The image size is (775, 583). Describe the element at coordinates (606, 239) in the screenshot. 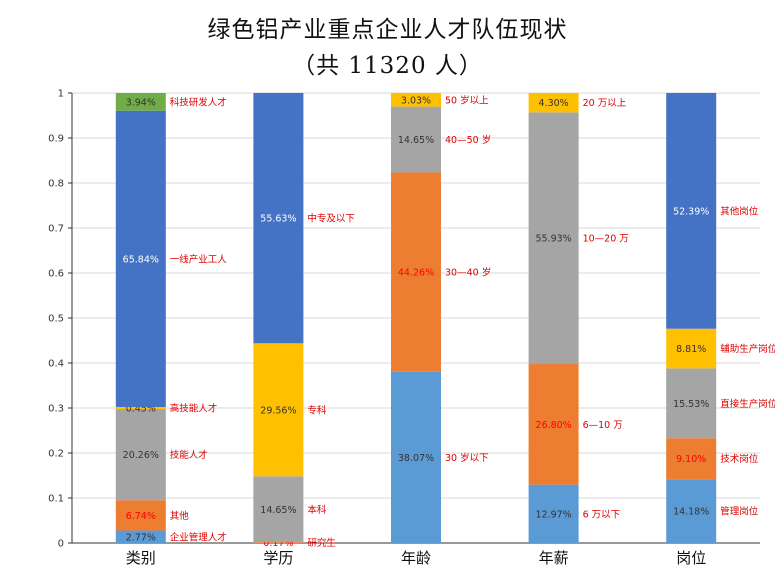

I see `segment-annotation: 10—20 万` at that location.